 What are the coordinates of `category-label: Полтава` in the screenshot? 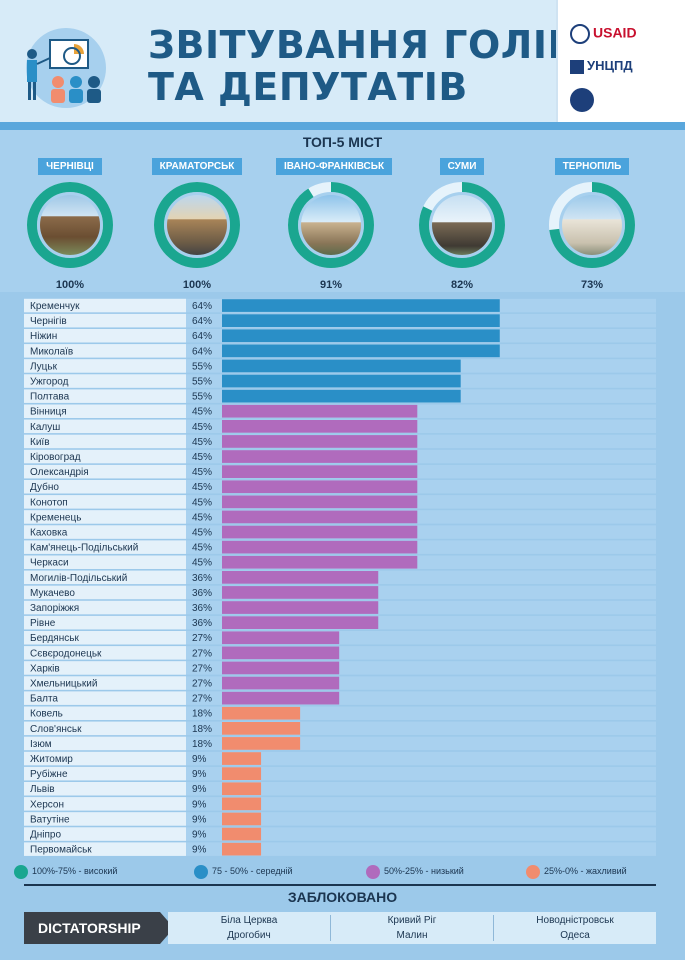 It's located at (50, 397).